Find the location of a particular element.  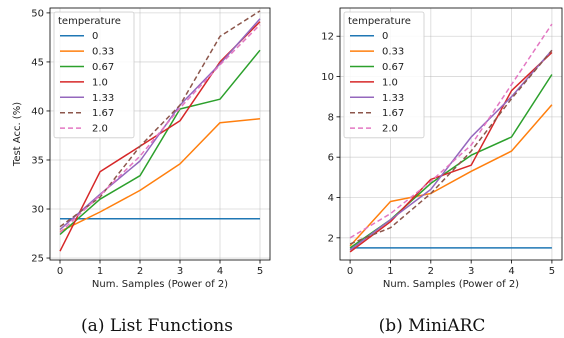

series-line-0.33 is located at coordinates (160, 175).